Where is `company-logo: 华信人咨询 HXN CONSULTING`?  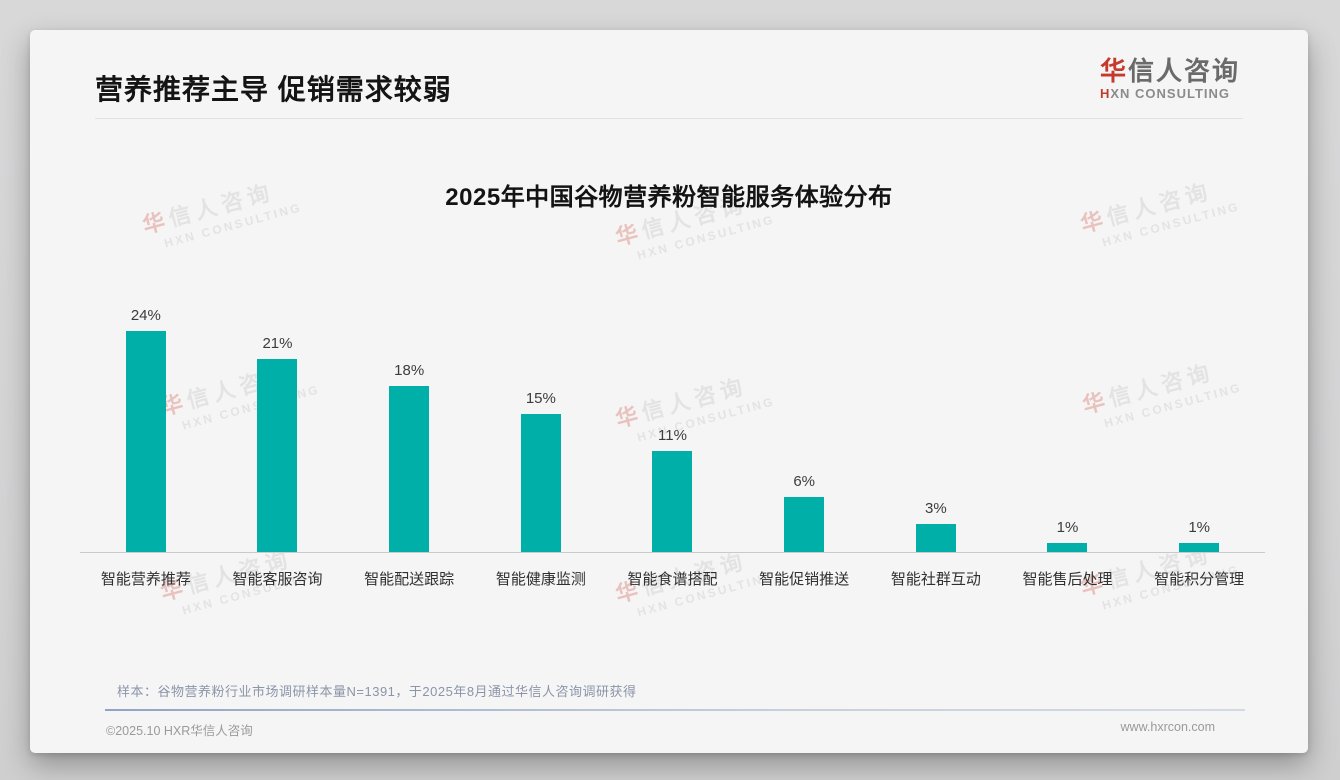 company-logo: 华信人咨询 HXN CONSULTING is located at coordinates (1170, 78).